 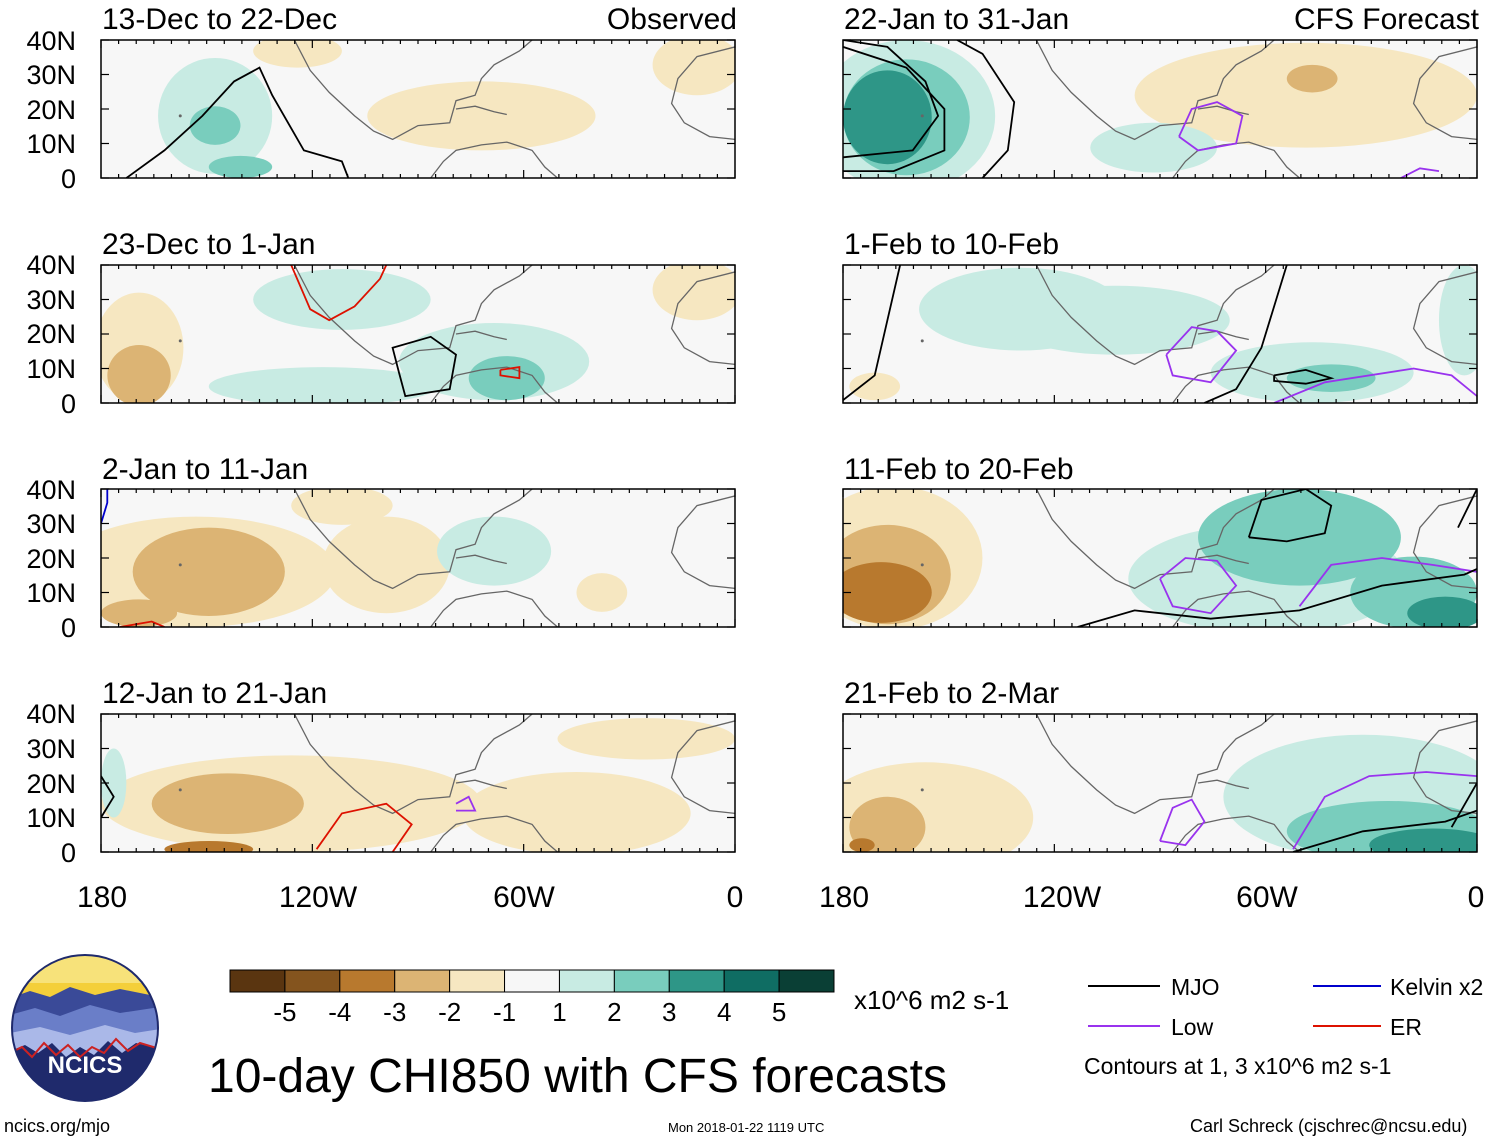 I want to click on panel-title: 11-Feb to 20-Feb, so click(x=959, y=469).